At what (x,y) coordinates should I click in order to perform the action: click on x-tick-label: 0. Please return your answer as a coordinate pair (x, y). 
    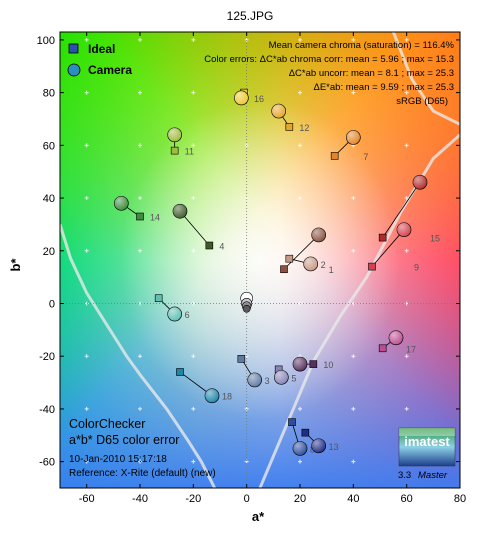
    Looking at the image, I should click on (247, 499).